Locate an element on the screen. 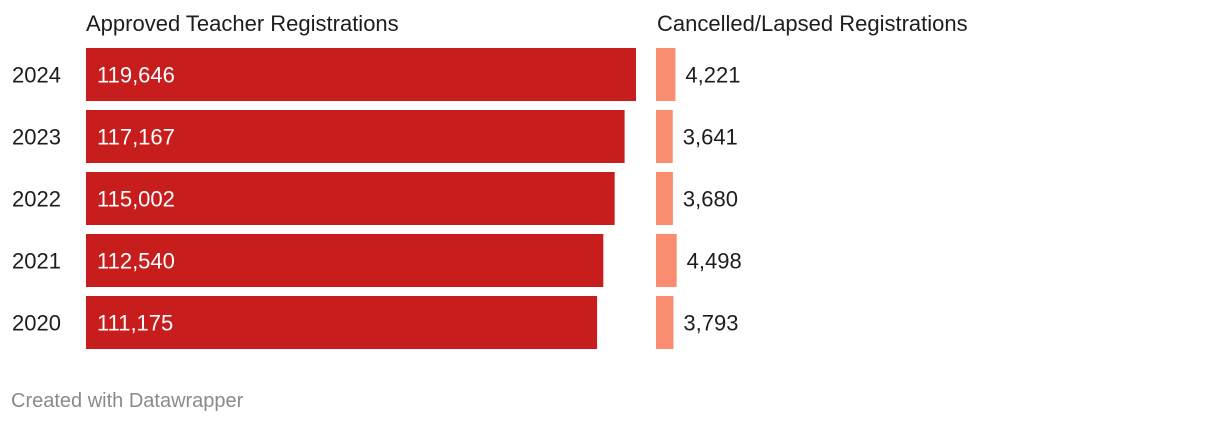 This screenshot has width=1220, height=426. cancelled-value-label: 3,793 is located at coordinates (710, 323).